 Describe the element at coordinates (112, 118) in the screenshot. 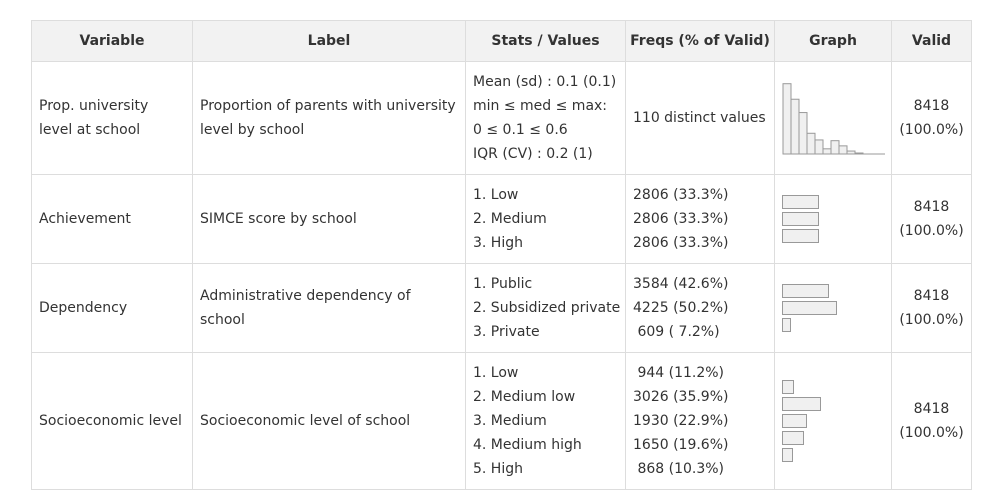

I see `variable-cell: Prop. university level at school` at that location.